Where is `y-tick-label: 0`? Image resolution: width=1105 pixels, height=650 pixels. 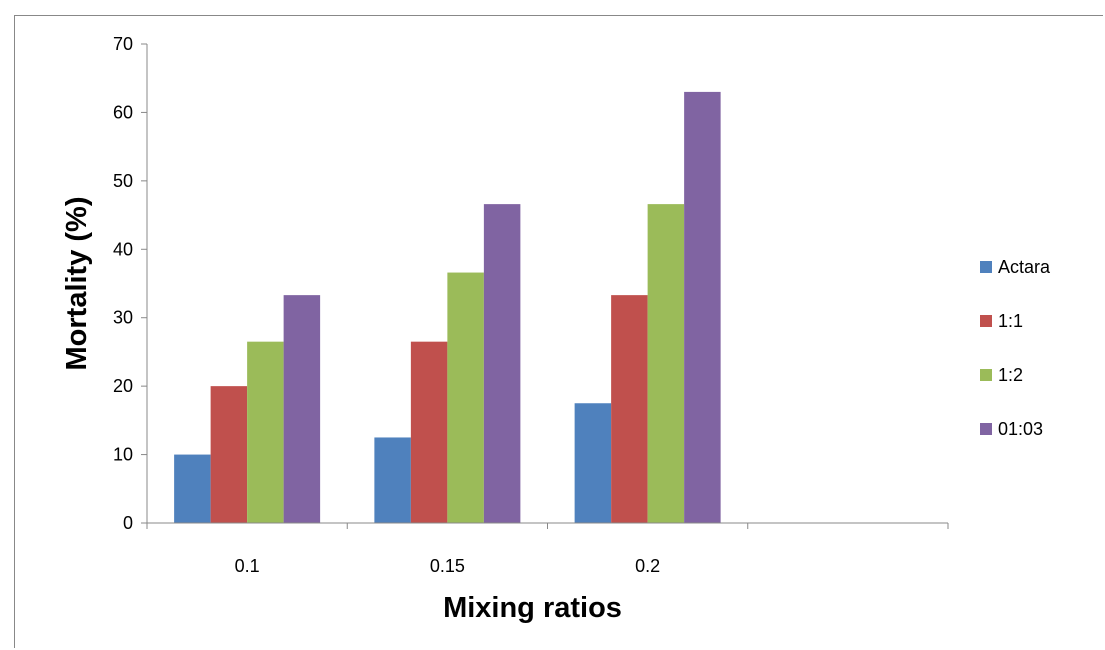 y-tick-label: 0 is located at coordinates (128, 523).